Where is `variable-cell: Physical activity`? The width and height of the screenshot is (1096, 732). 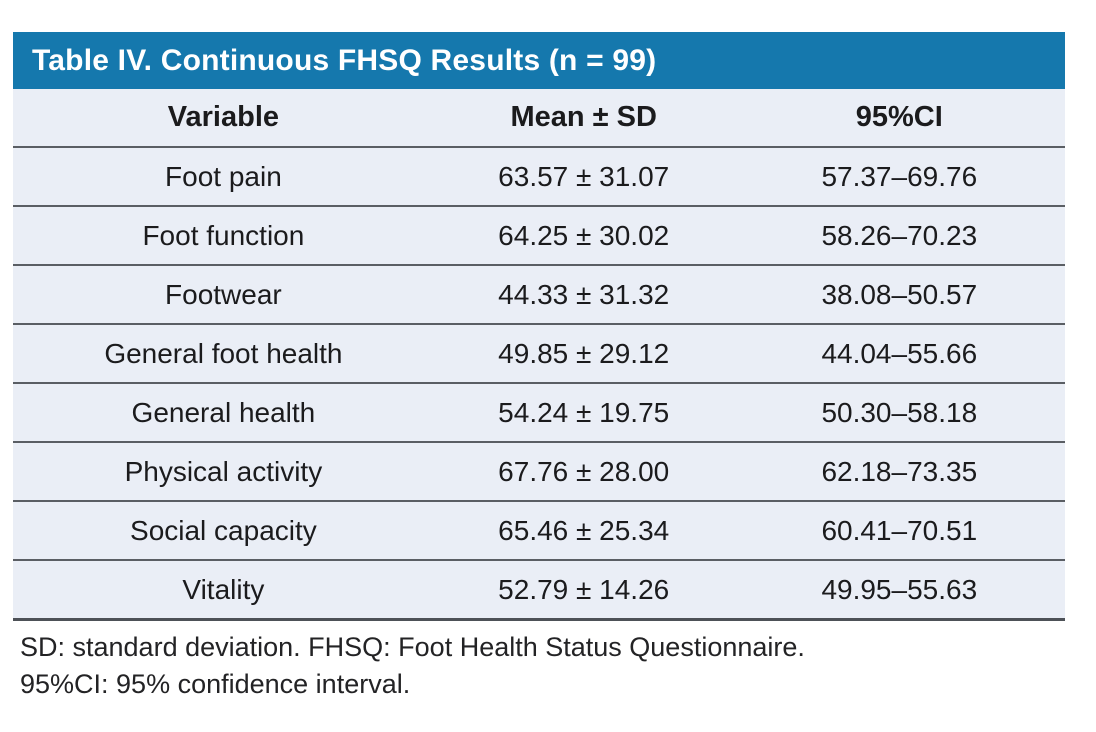 variable-cell: Physical activity is located at coordinates (223, 471).